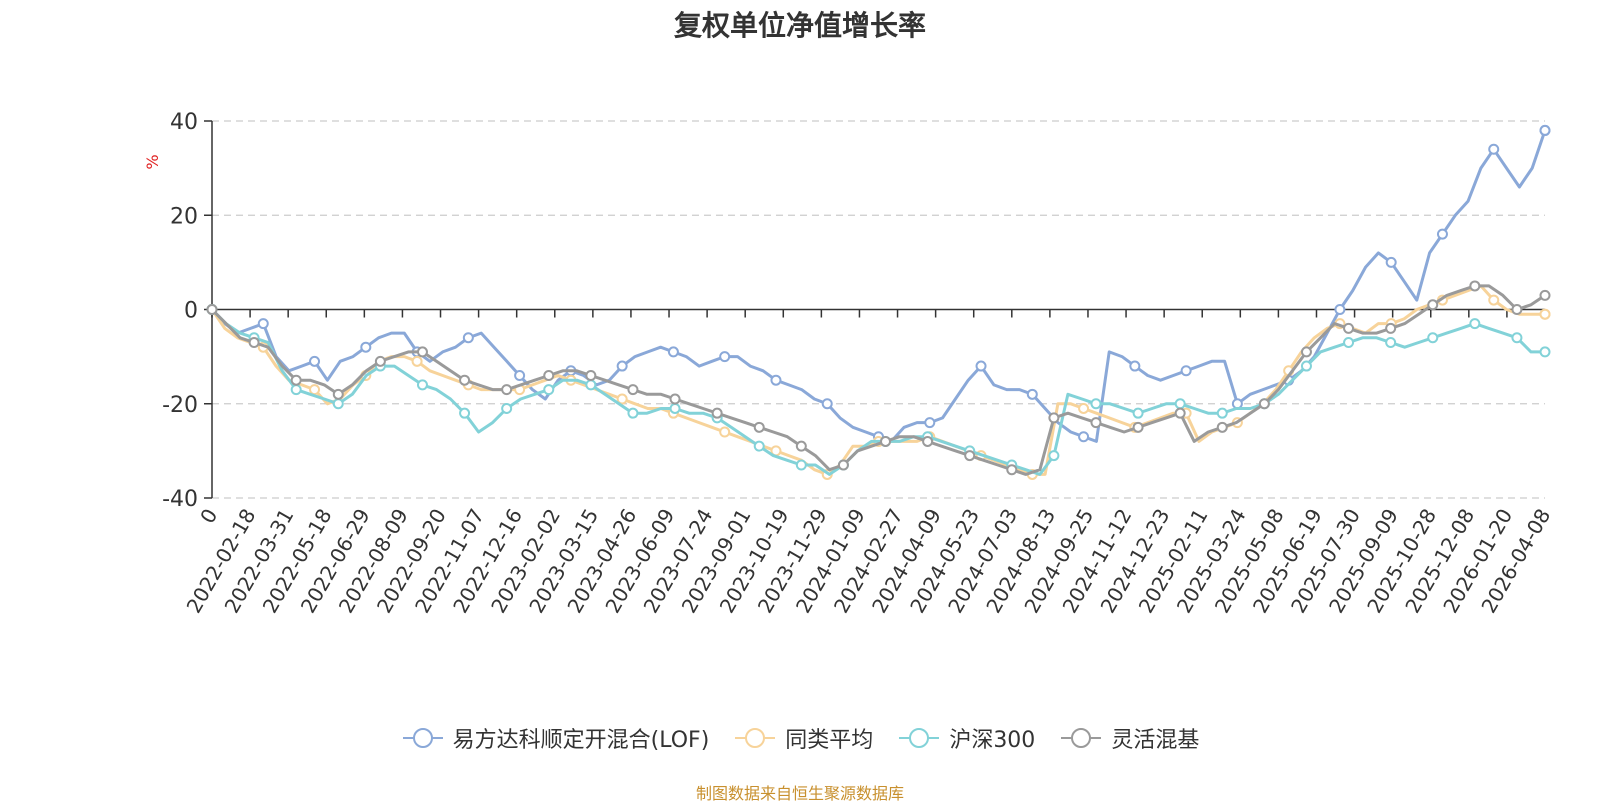  What do you see at coordinates (180, 405) in the screenshot?
I see `y-tick-label: -20` at bounding box center [180, 405].